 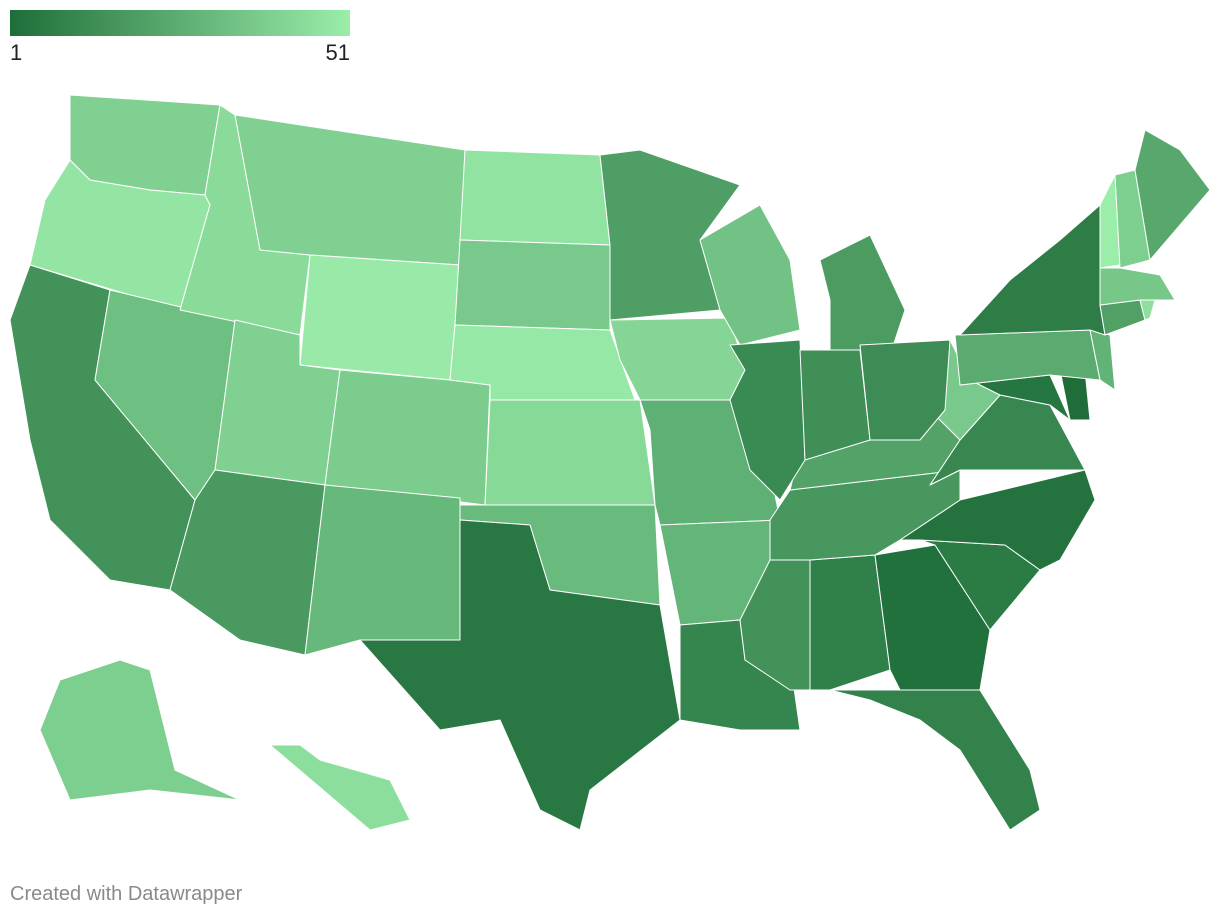 I want to click on legend-gradient, so click(x=180, y=23).